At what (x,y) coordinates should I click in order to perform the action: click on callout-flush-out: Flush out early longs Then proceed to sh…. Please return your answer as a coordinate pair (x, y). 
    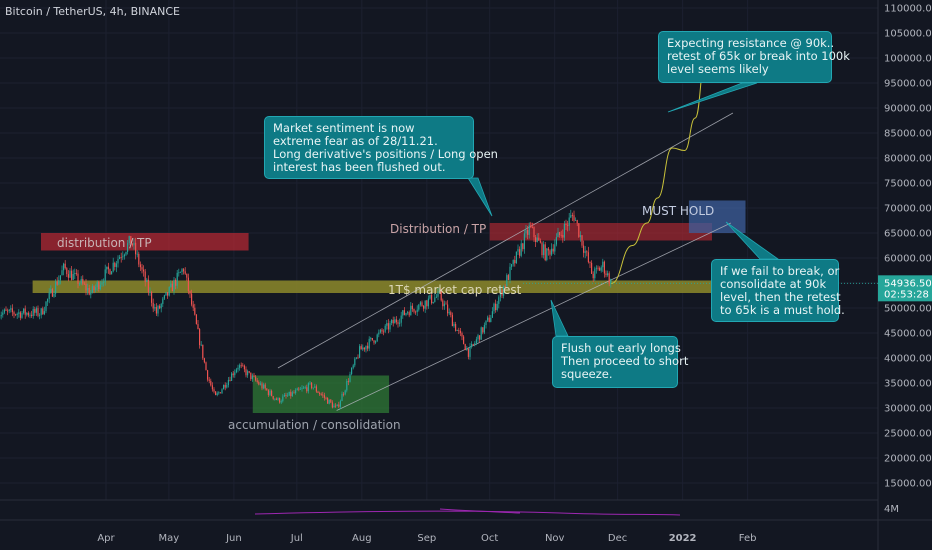
    Looking at the image, I should click on (620, 362).